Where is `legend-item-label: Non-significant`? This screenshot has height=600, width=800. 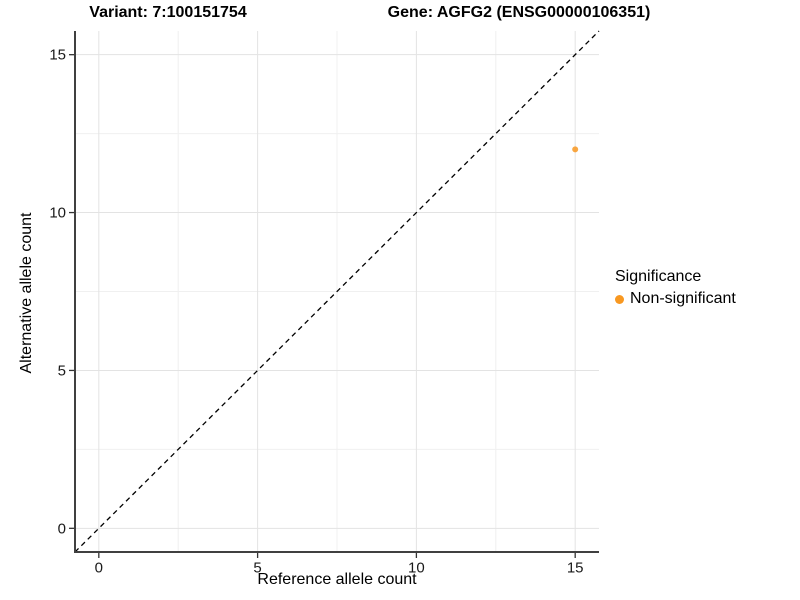 legend-item-label: Non-significant is located at coordinates (683, 298).